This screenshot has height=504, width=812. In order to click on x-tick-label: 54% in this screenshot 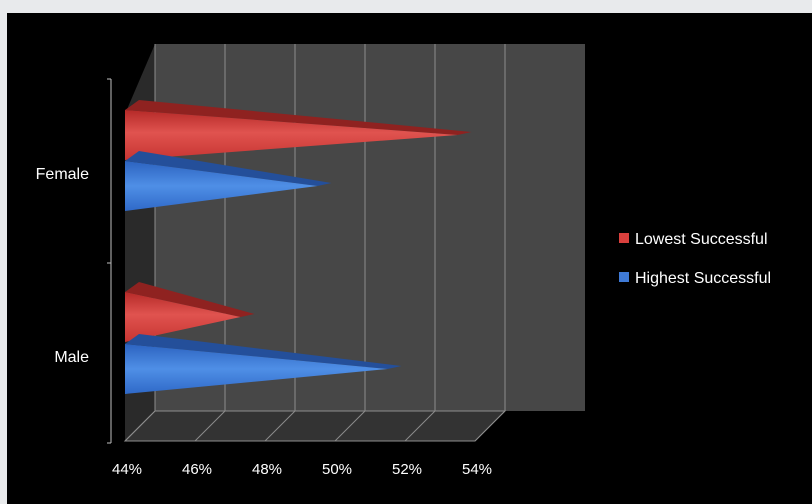, I will do `click(477, 469)`.